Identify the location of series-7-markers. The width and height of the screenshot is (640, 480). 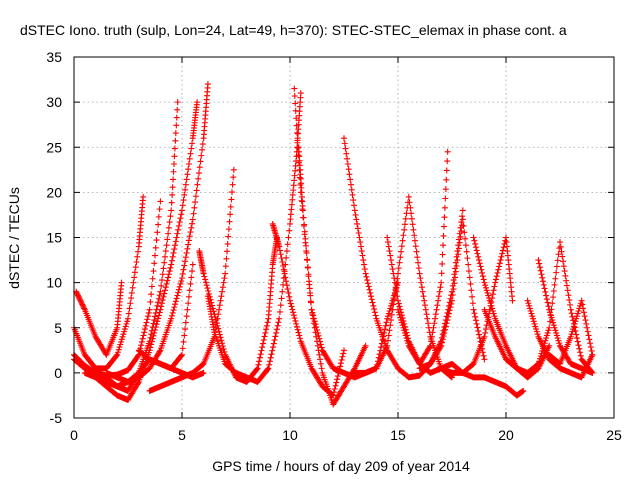
(165, 316).